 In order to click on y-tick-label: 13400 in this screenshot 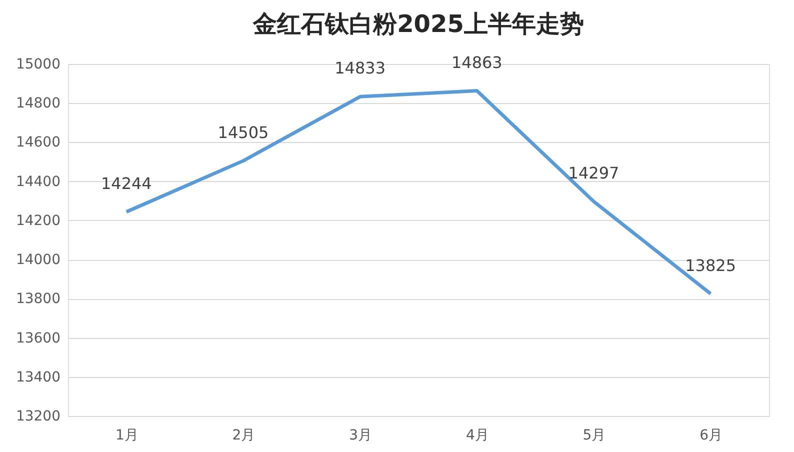, I will do `click(38, 377)`.